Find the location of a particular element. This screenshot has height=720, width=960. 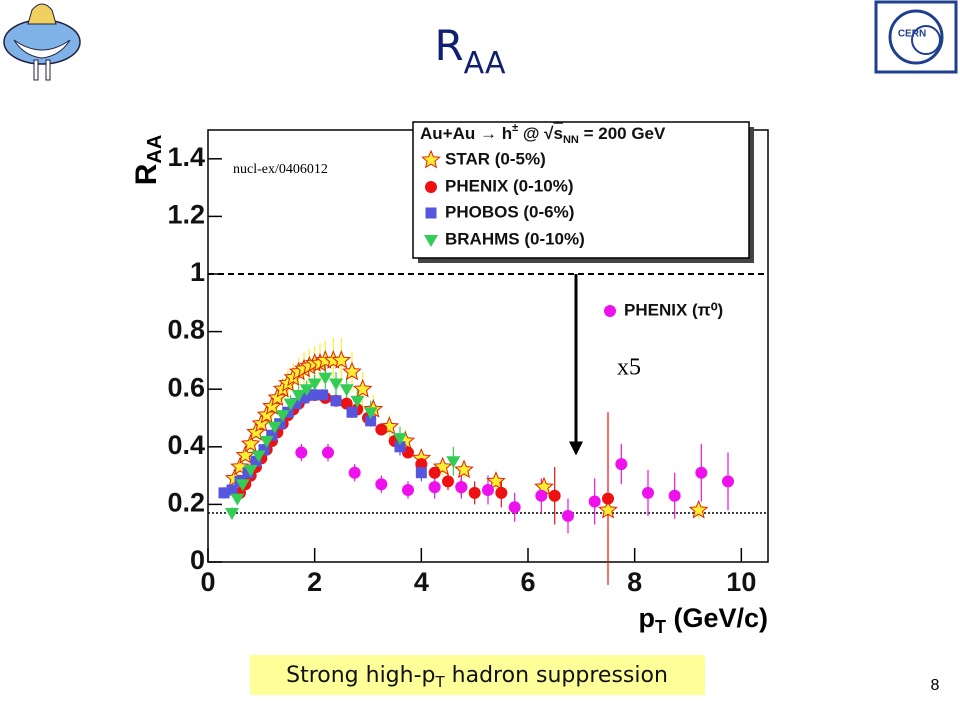

caption-main: Strong high-p is located at coordinates (360, 675).